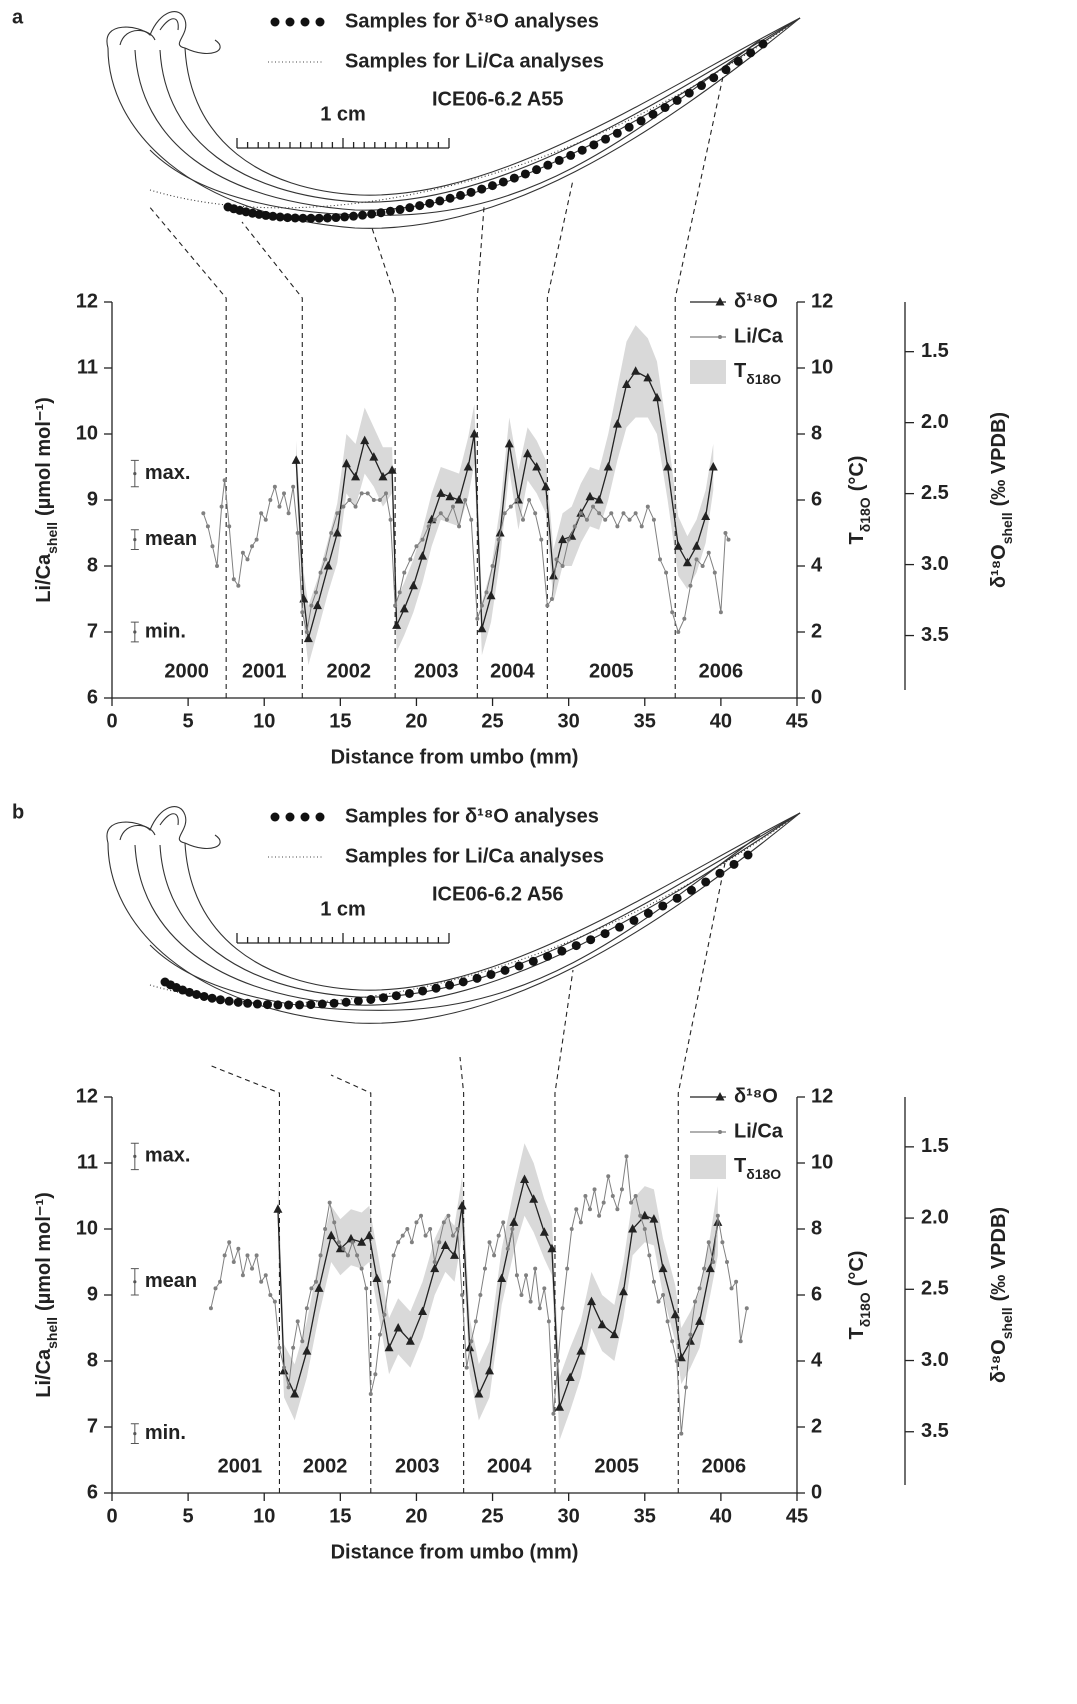 The height and width of the screenshot is (1704, 1077). I want to click on legend-label-subscript: δ18O, so click(763, 1174).